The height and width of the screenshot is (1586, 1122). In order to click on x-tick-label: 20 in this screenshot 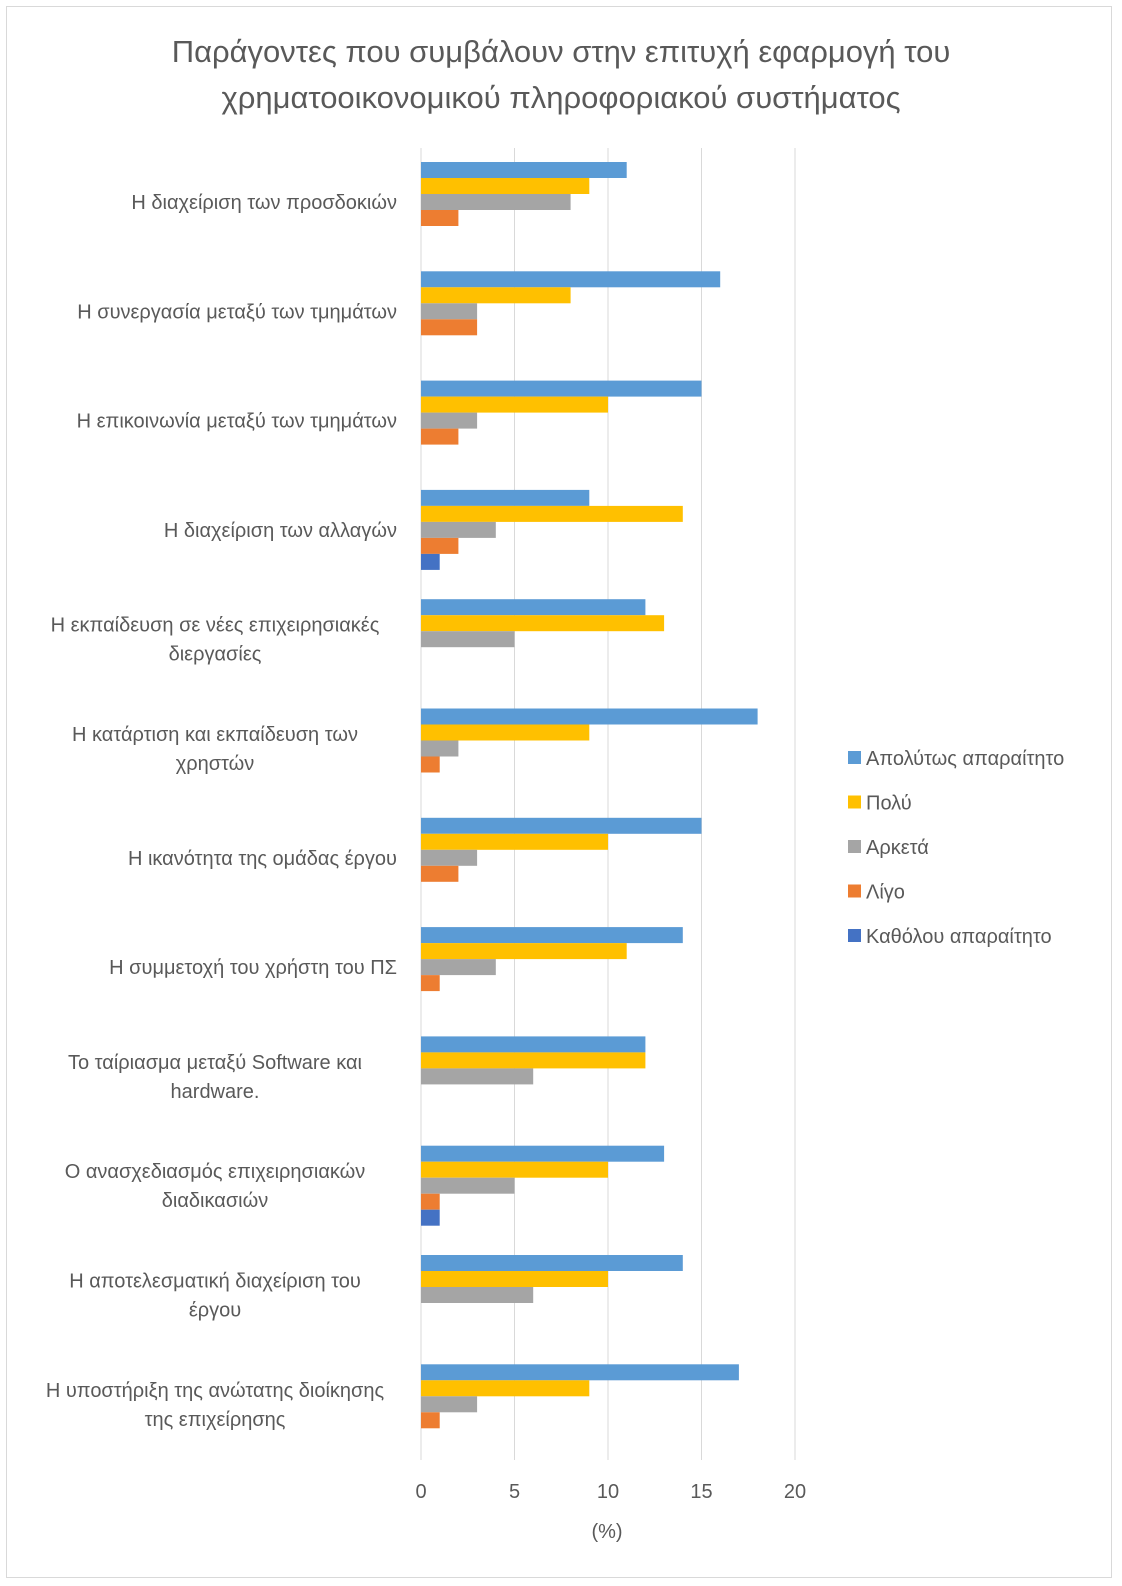, I will do `click(795, 1492)`.